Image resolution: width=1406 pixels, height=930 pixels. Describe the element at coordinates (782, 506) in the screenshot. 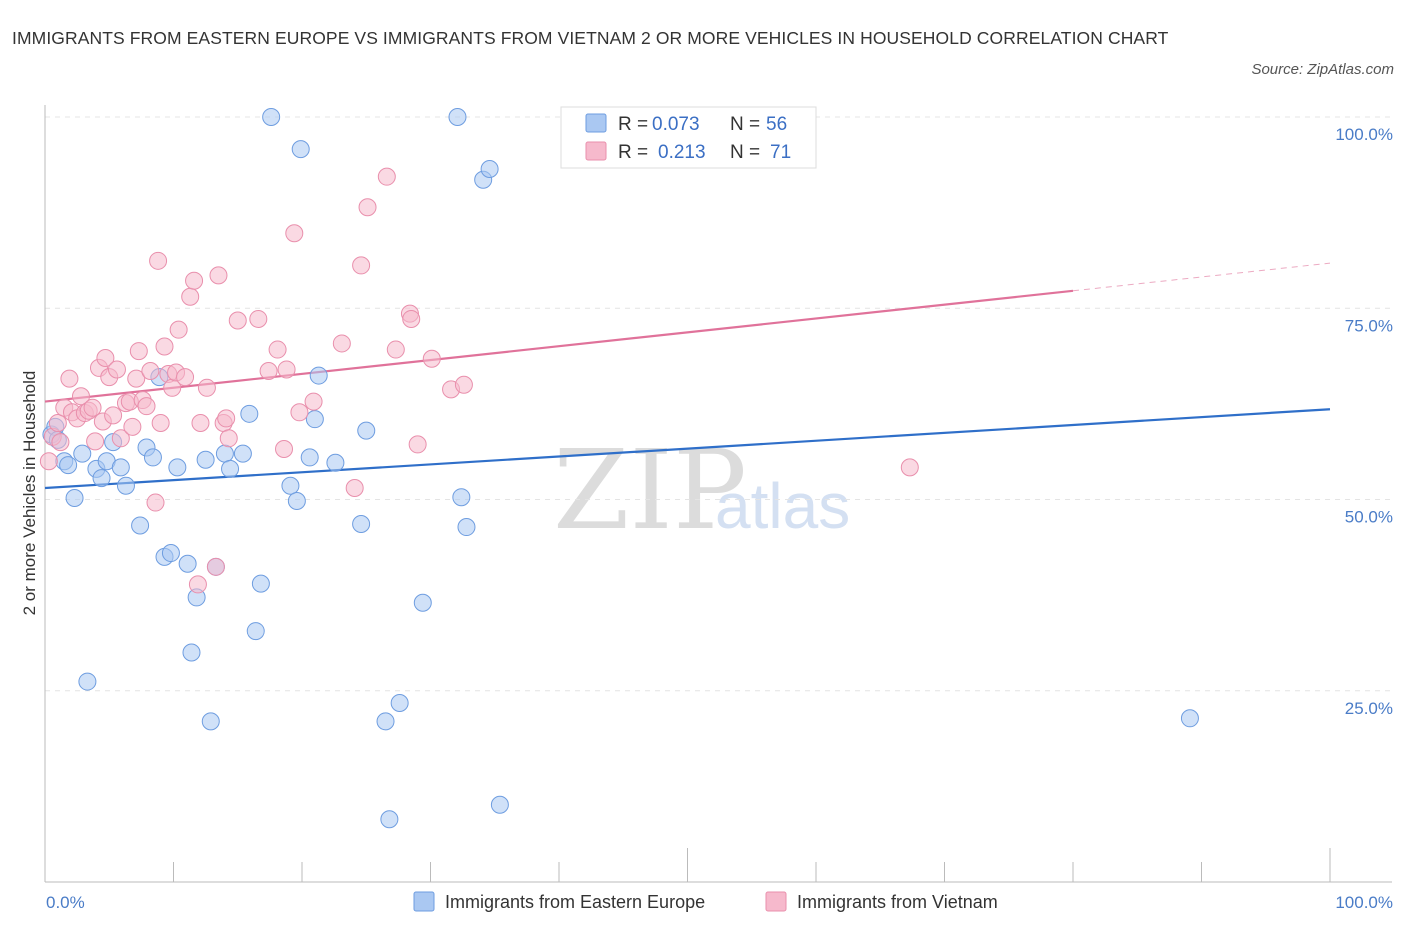

I see `watermark-atlas: atlas` at that location.